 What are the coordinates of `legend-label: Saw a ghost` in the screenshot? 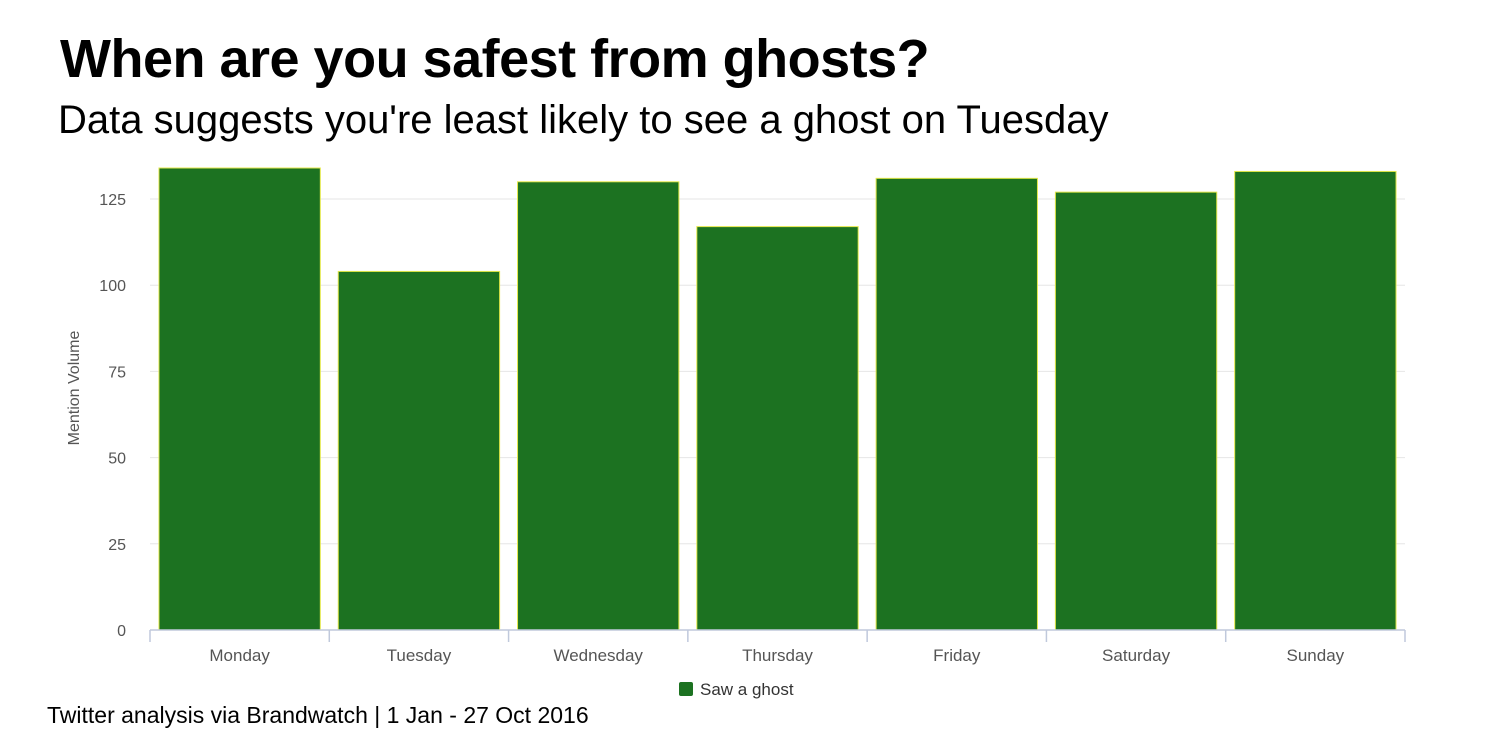 It's located at (747, 689).